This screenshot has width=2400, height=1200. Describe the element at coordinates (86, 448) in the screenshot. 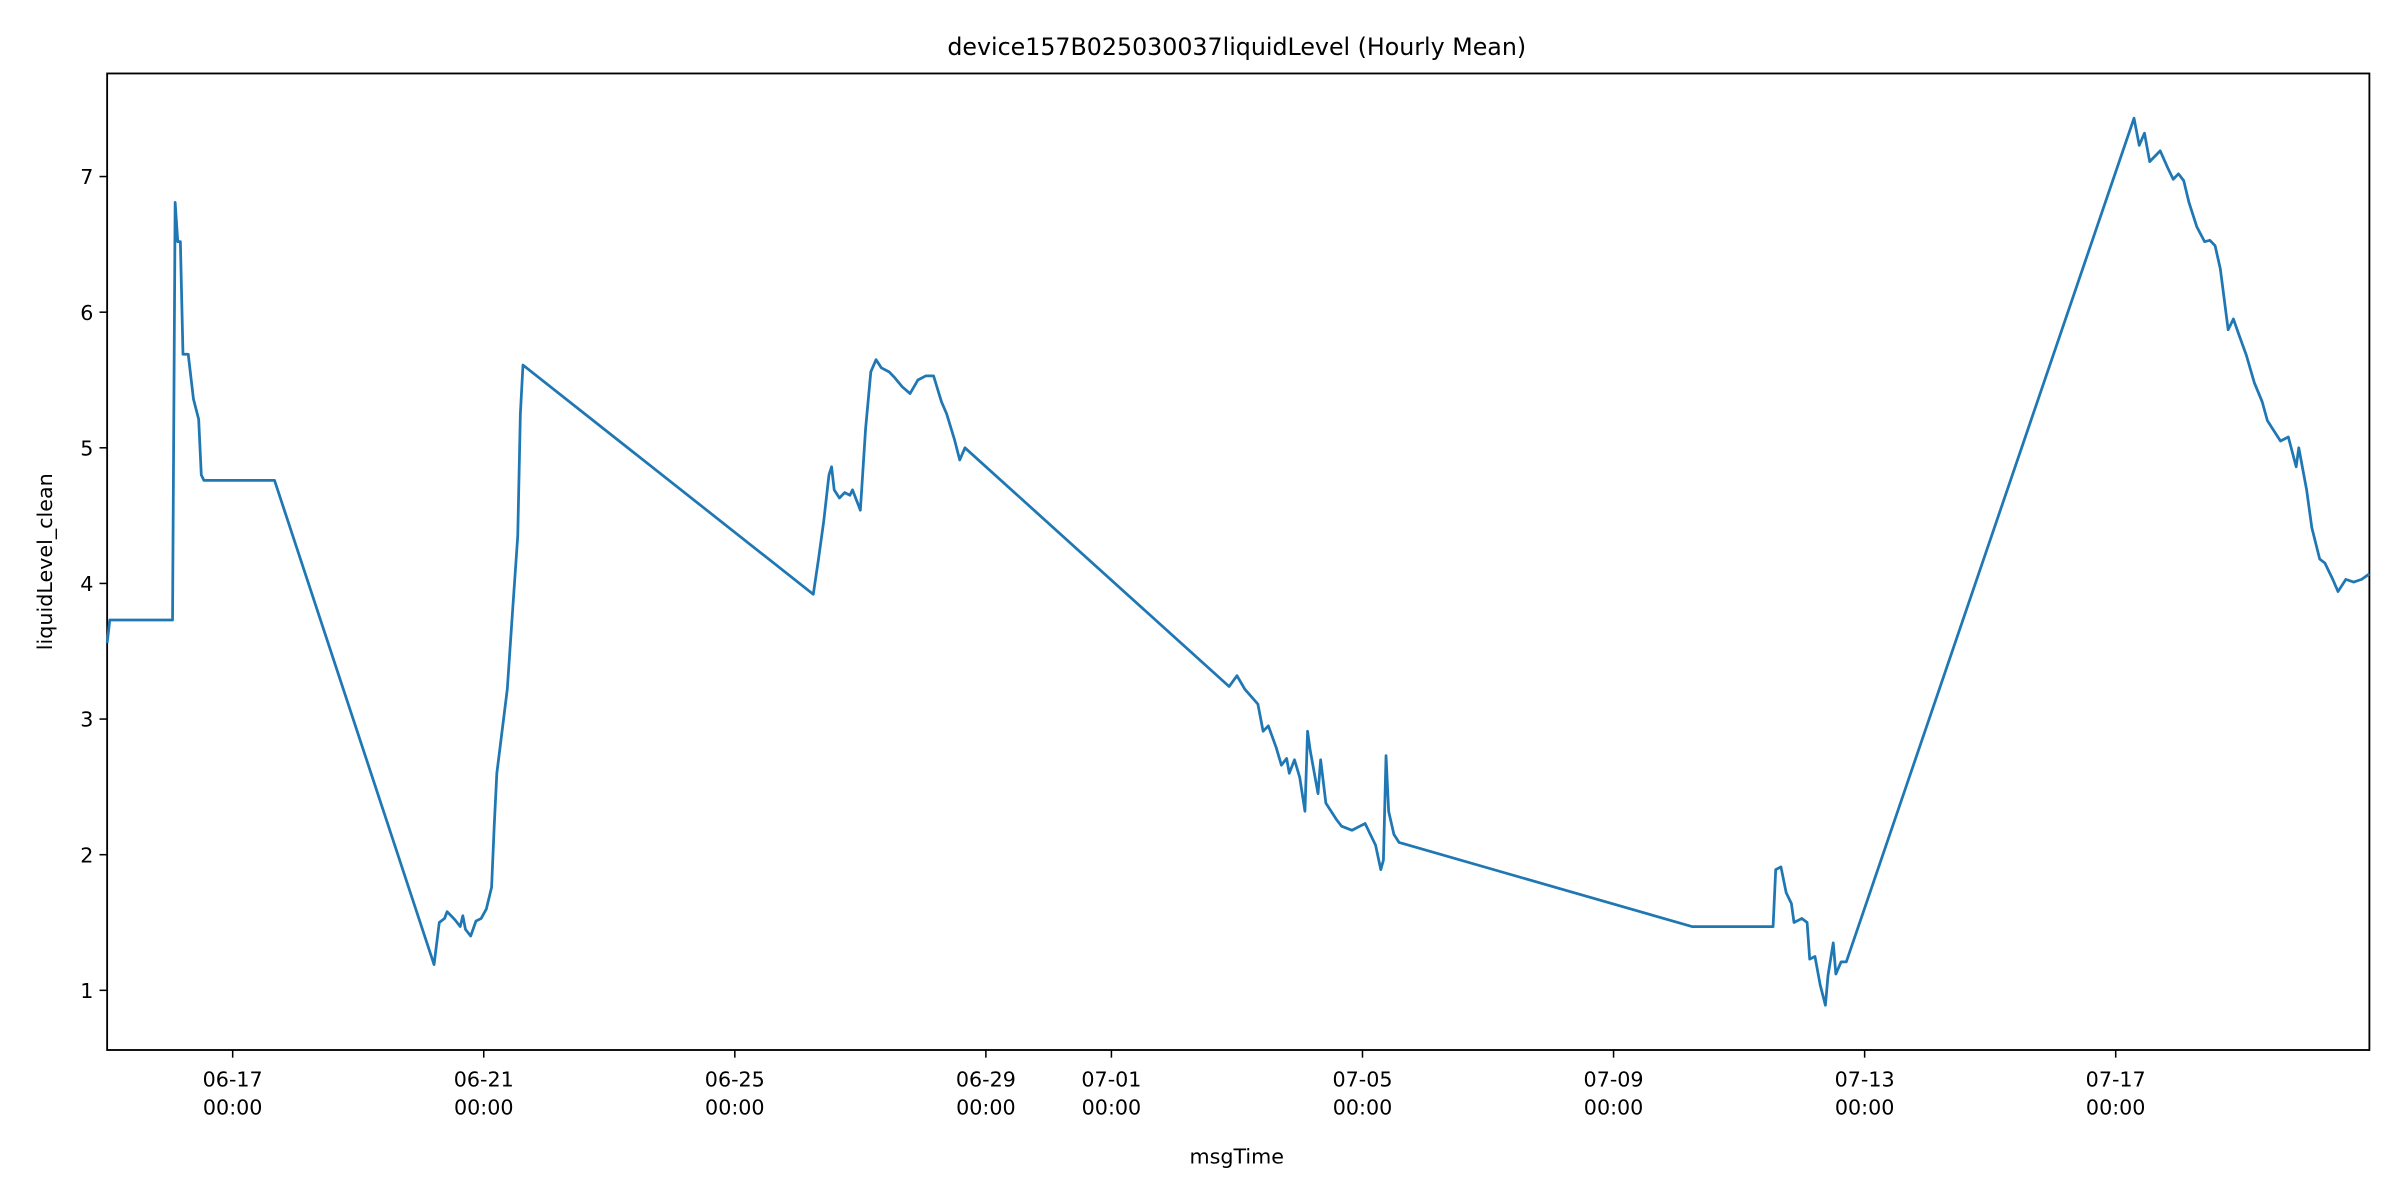

I see `y-tick-label: 5` at that location.